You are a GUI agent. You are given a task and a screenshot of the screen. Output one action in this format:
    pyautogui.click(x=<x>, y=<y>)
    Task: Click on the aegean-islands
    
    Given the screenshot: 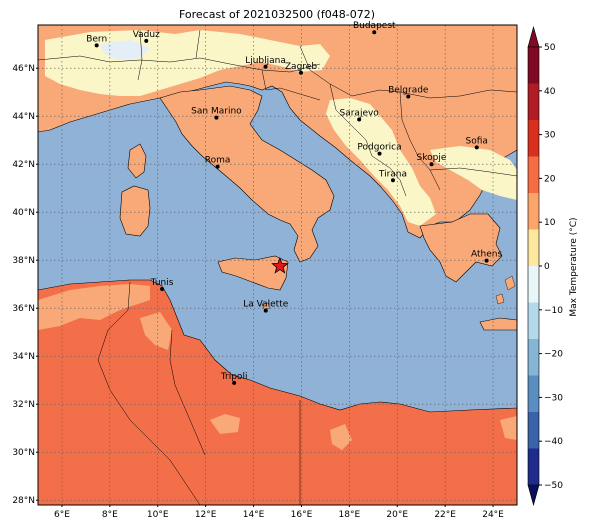 What is the action you would take?
    pyautogui.click(x=505, y=290)
    